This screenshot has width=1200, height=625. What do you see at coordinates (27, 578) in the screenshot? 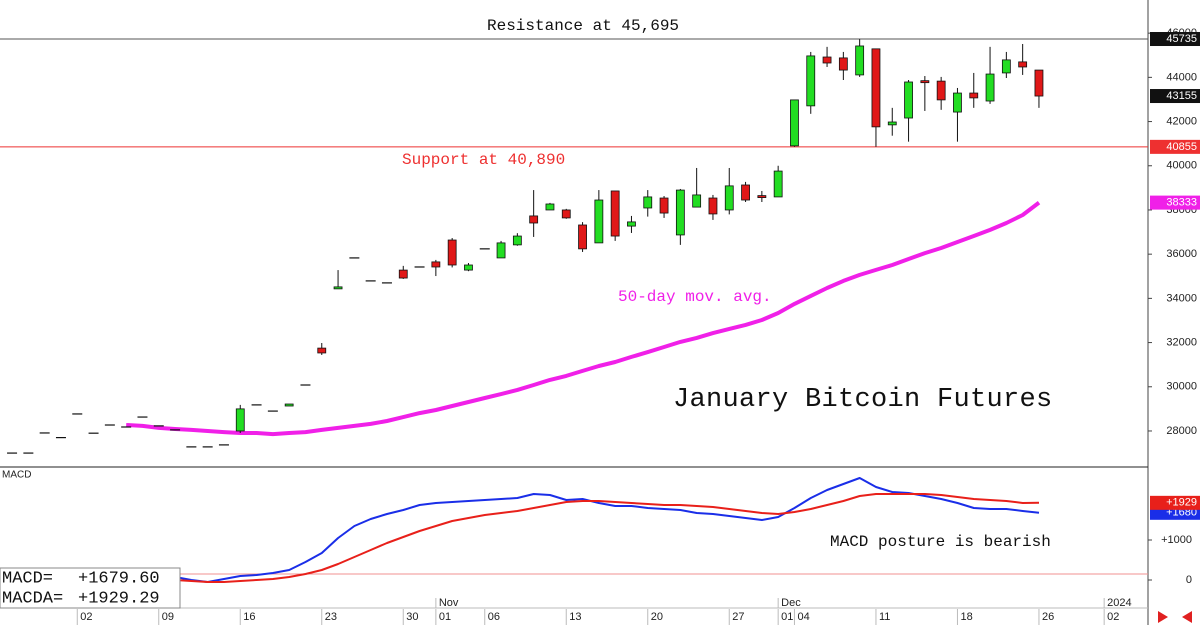
I see `readout-name: MACD=` at bounding box center [27, 578].